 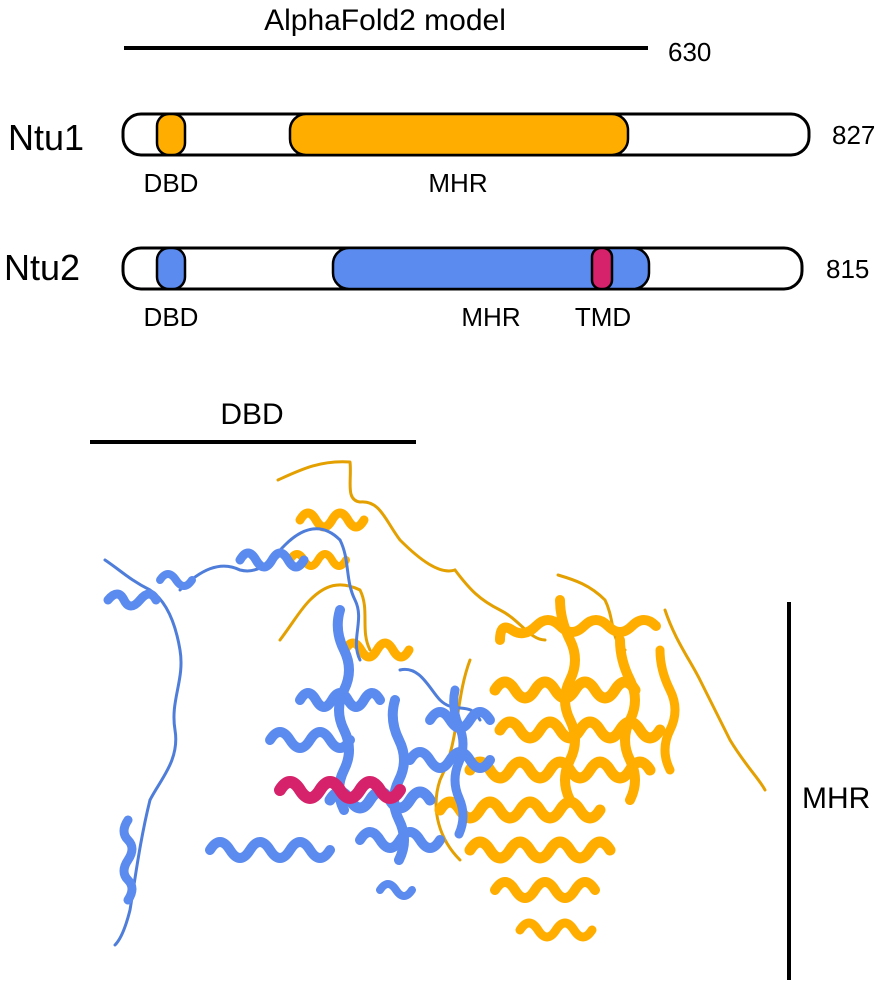 What do you see at coordinates (602, 268) in the screenshot?
I see `ntu2-tmd-domain` at bounding box center [602, 268].